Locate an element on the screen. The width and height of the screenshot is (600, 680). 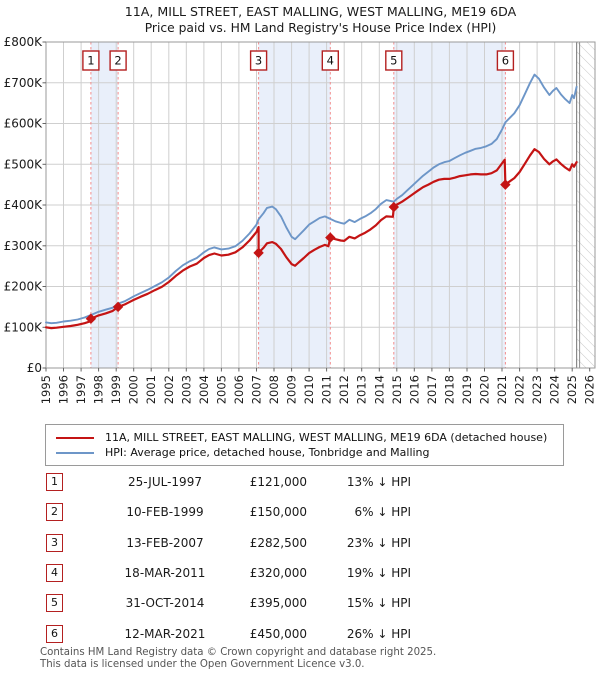
svg-text: 2013 is located at coordinates (362, 389).